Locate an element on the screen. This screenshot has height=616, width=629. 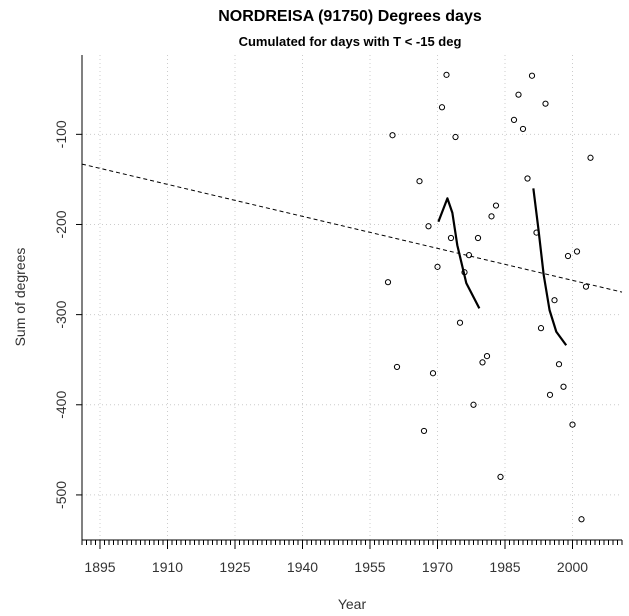
x-tick-label: 1940 is located at coordinates (302, 567).